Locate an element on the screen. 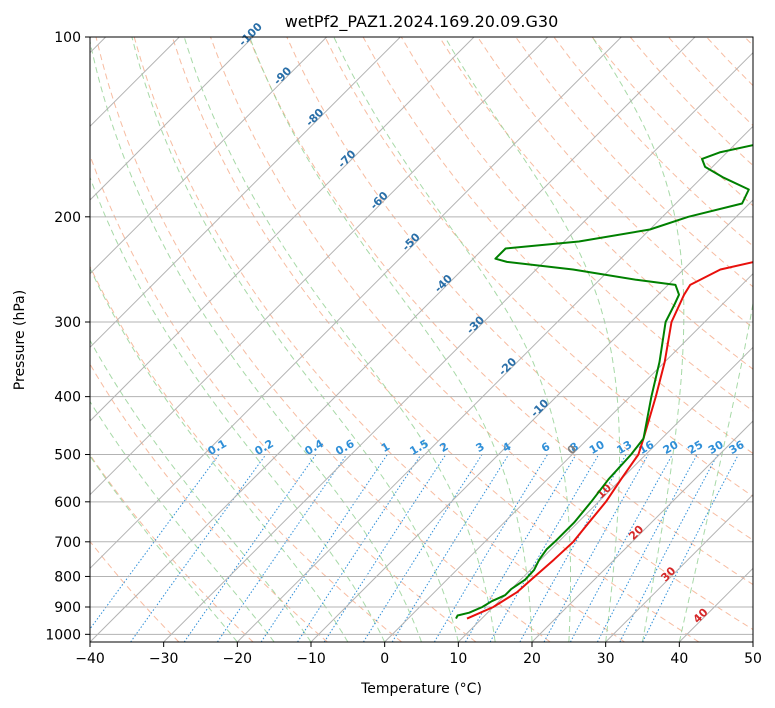  y-tick-label: 800 is located at coordinates (67, 577).